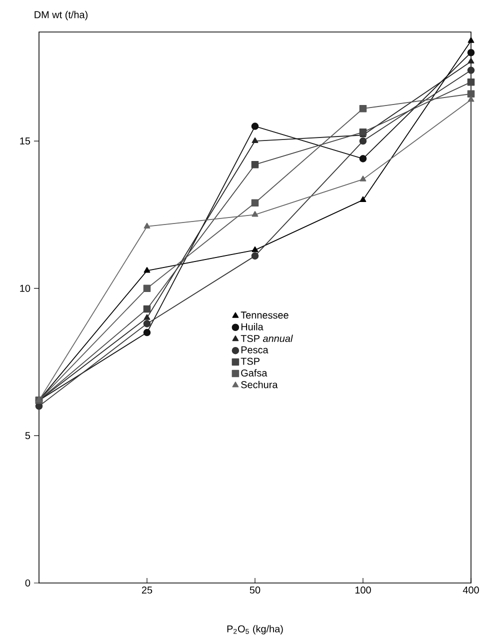 This screenshot has height=642, width=488. Describe the element at coordinates (254, 350) in the screenshot. I see `legend-label: Pesca` at that location.